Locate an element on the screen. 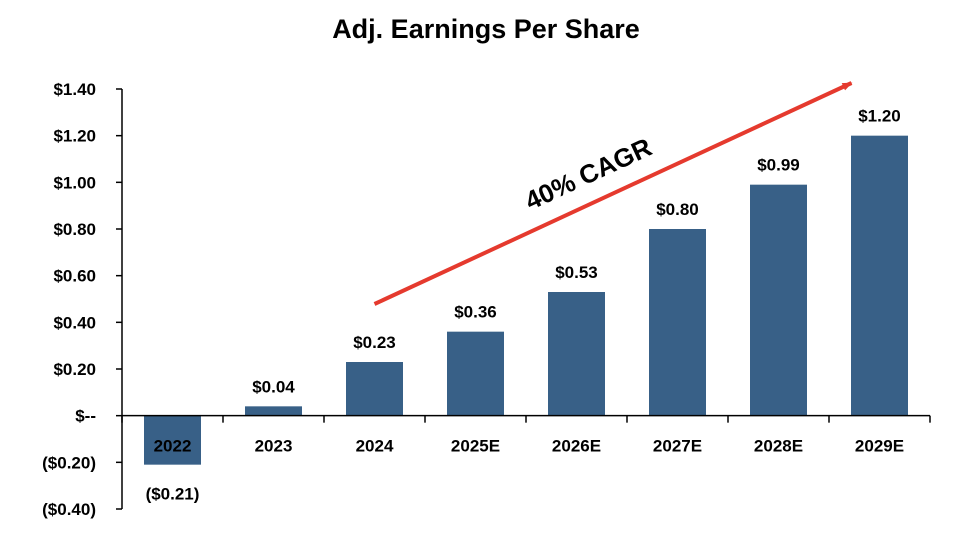 This screenshot has width=972, height=534. y-tick-label: $0.80 is located at coordinates (74, 229).